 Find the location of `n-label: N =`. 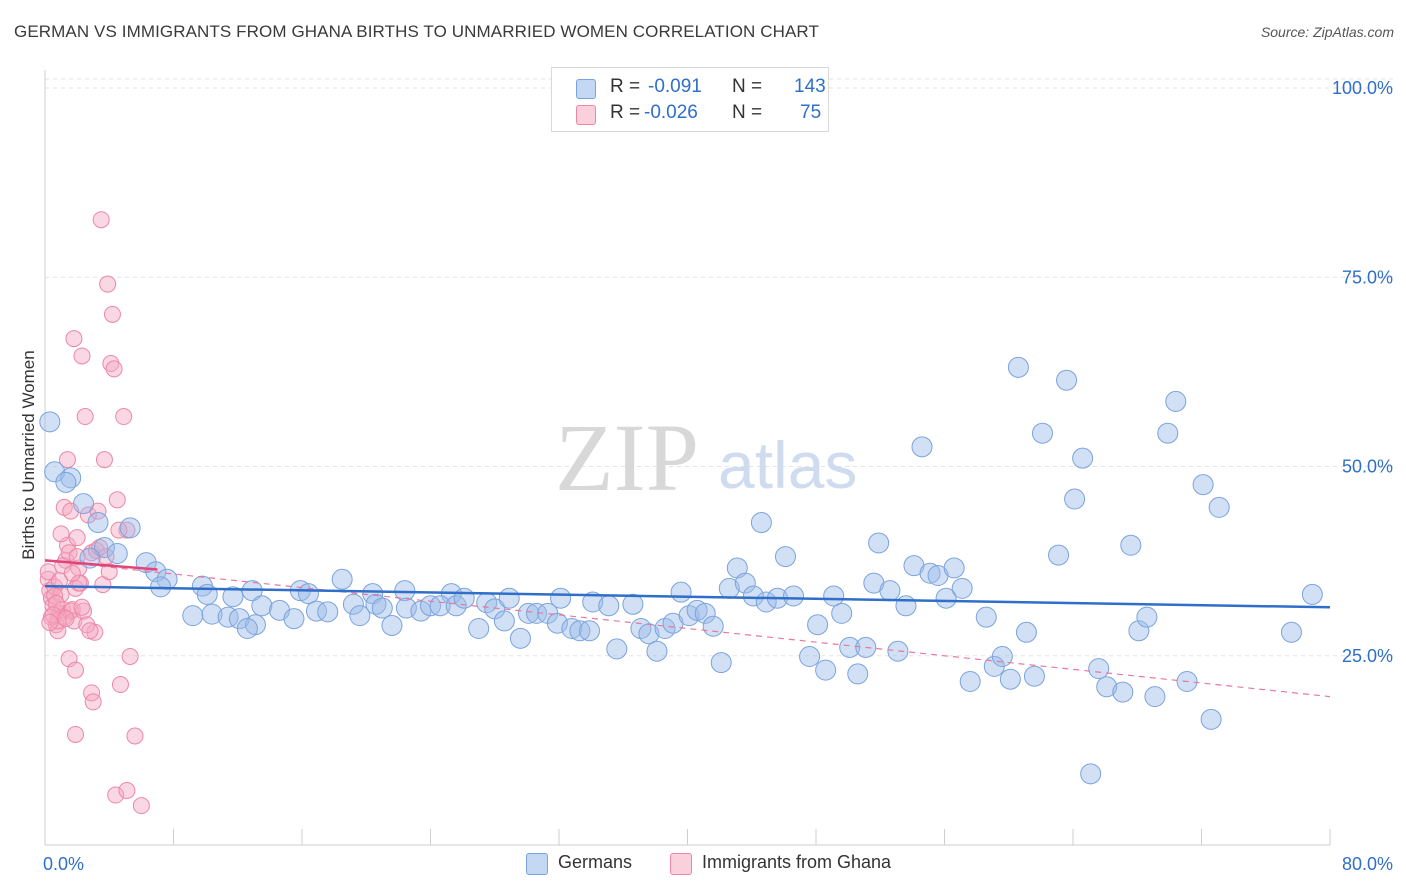

n-label: N = is located at coordinates (747, 112).